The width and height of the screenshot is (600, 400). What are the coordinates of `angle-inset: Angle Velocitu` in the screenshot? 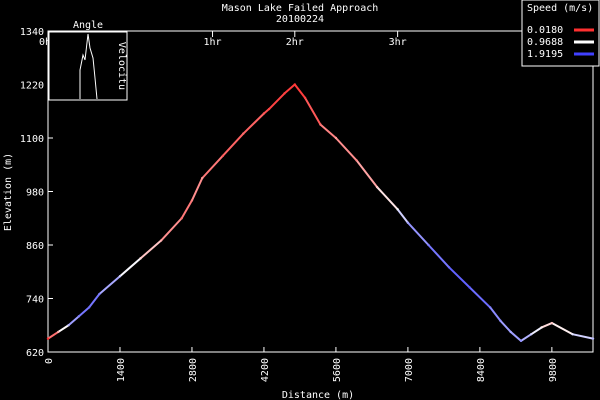 It's located at (88, 60).